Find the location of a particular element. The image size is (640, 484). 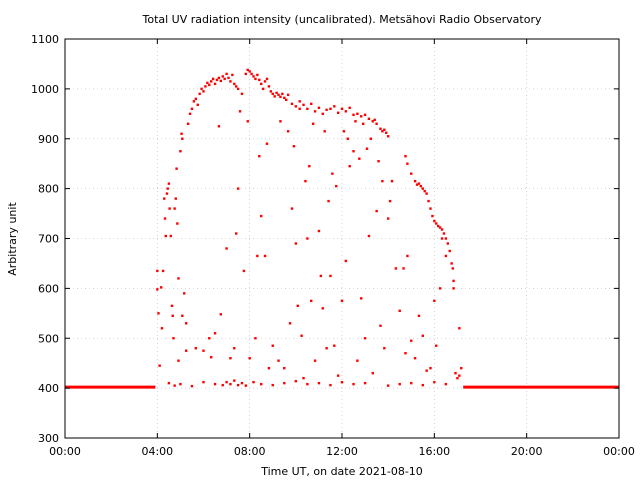

x-tick-label: 00:00 is located at coordinates (619, 451).